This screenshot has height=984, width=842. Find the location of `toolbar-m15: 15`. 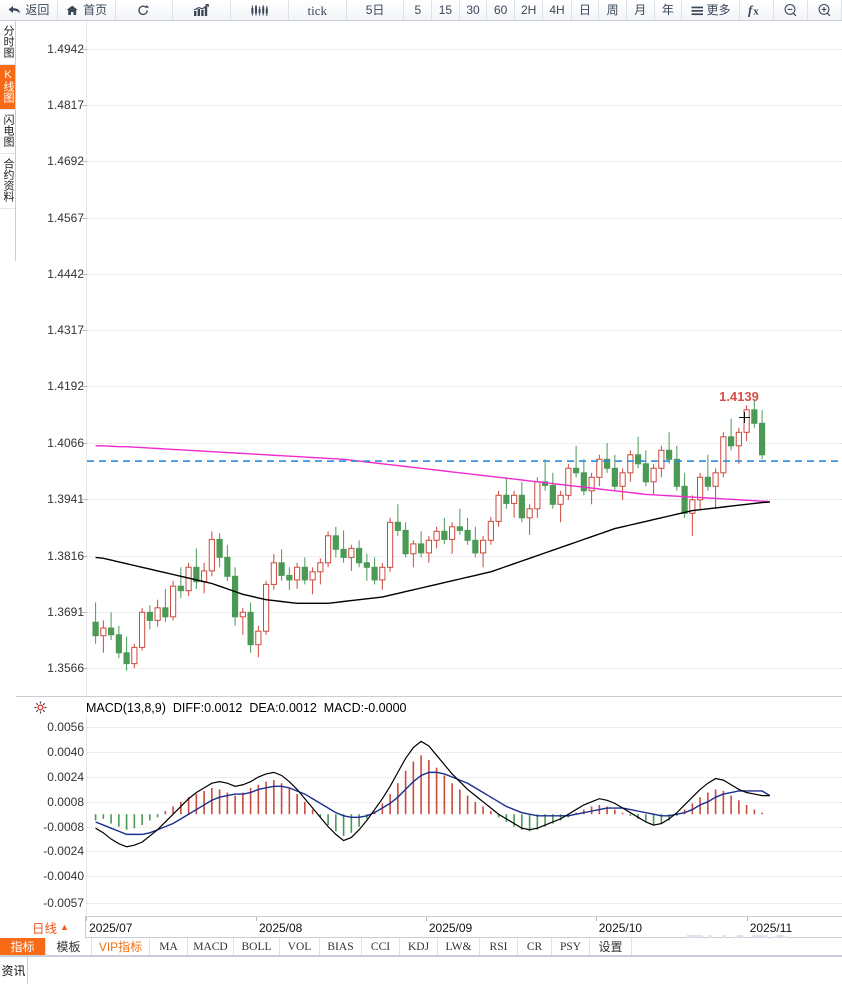

toolbar-m15: 15 is located at coordinates (446, 10).